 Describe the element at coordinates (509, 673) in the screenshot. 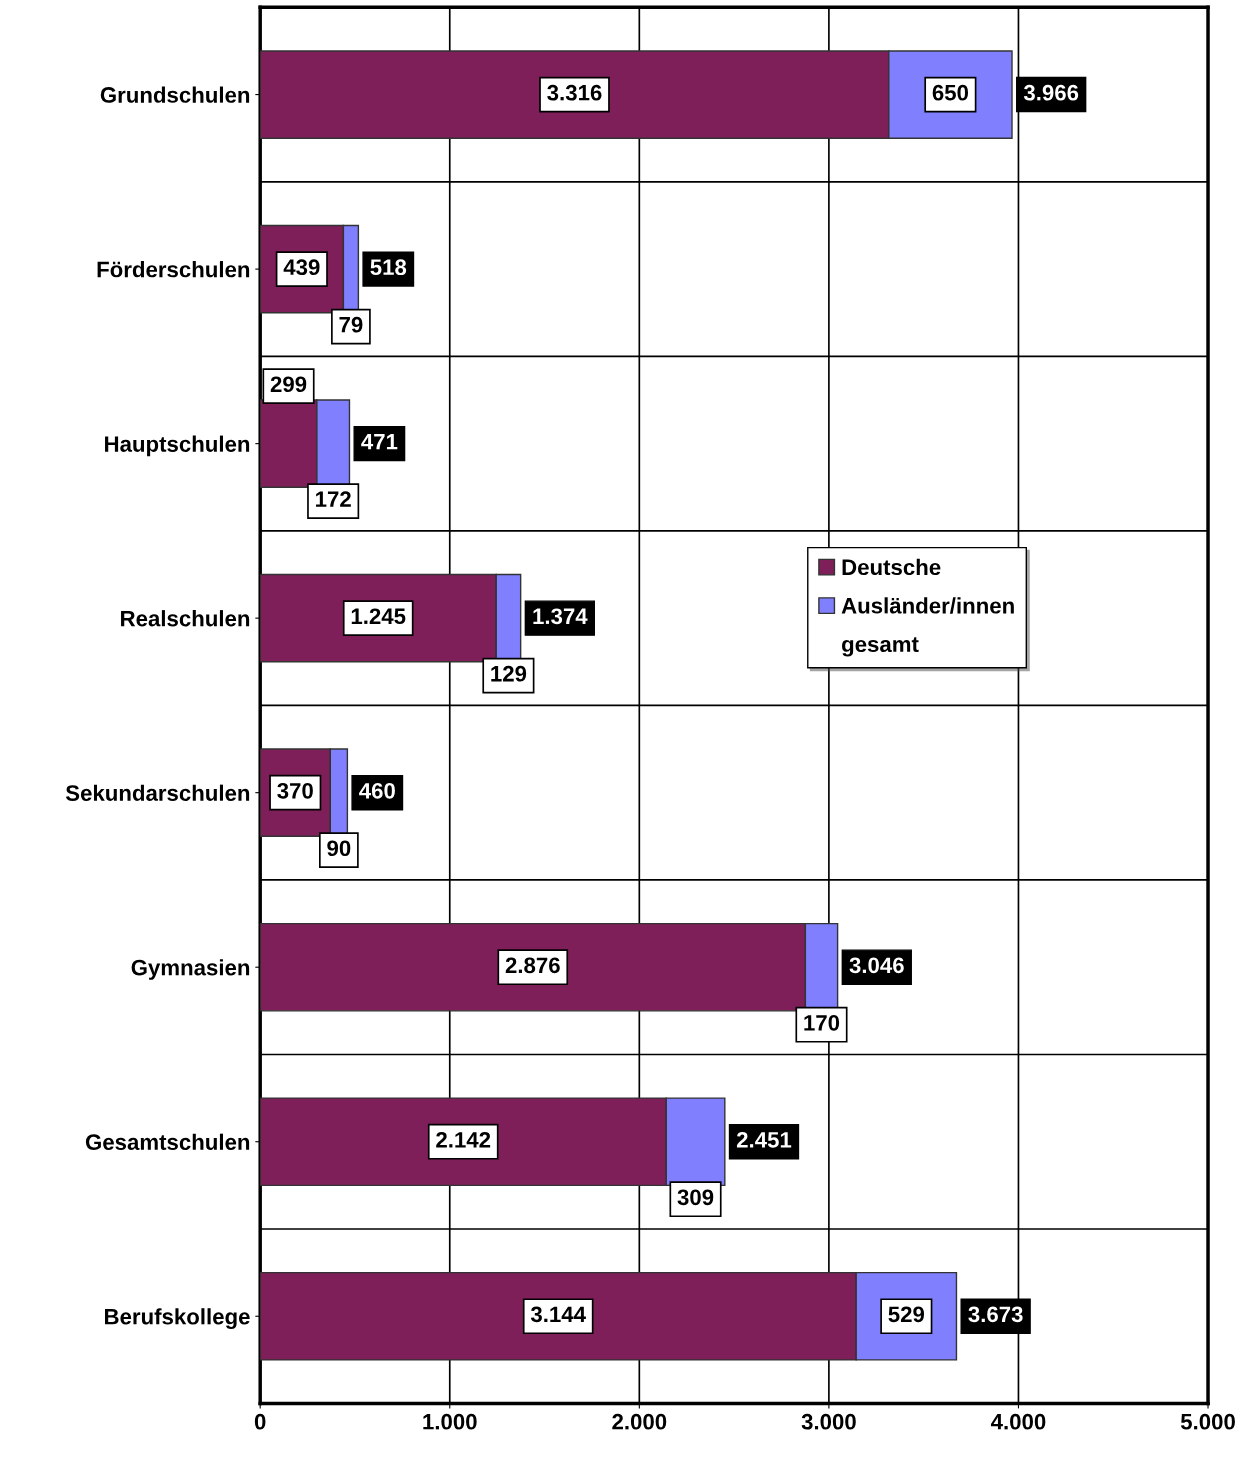

I see `data-label: 129` at that location.